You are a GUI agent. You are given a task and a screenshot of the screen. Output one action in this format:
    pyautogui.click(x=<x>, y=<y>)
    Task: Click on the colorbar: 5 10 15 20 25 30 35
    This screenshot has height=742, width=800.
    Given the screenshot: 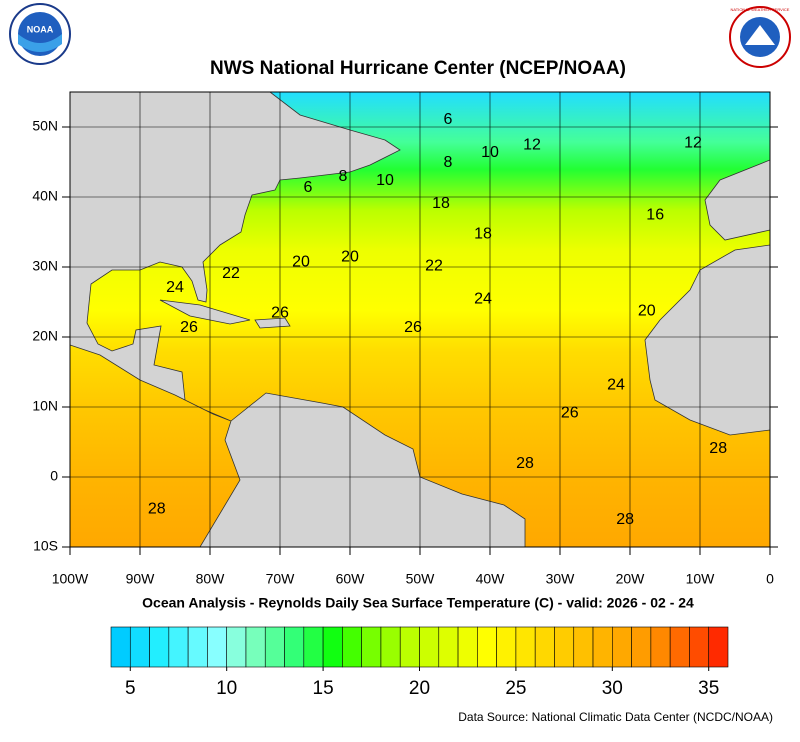 What is the action you would take?
    pyautogui.click(x=419, y=662)
    